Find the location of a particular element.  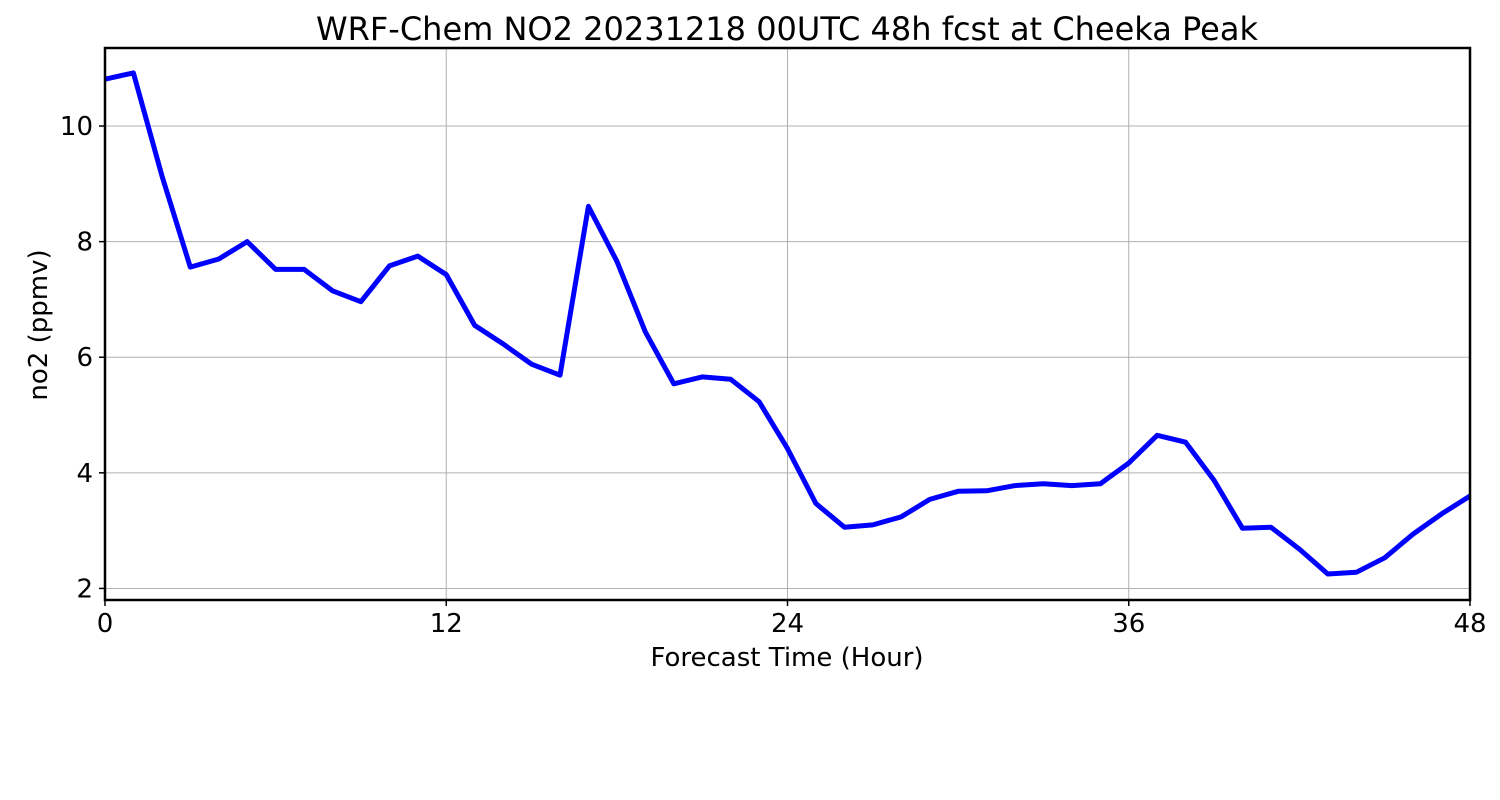

y-axis-label: no2 (ppmv) is located at coordinates (39, 324).